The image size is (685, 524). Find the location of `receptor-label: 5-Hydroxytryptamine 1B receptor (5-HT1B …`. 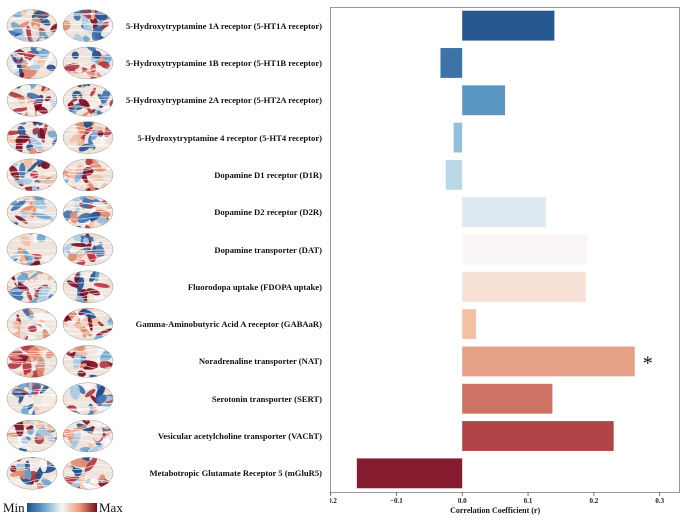

receptor-label: 5-Hydroxytryptamine 1B receptor (5-HT1B … is located at coordinates (223, 62).